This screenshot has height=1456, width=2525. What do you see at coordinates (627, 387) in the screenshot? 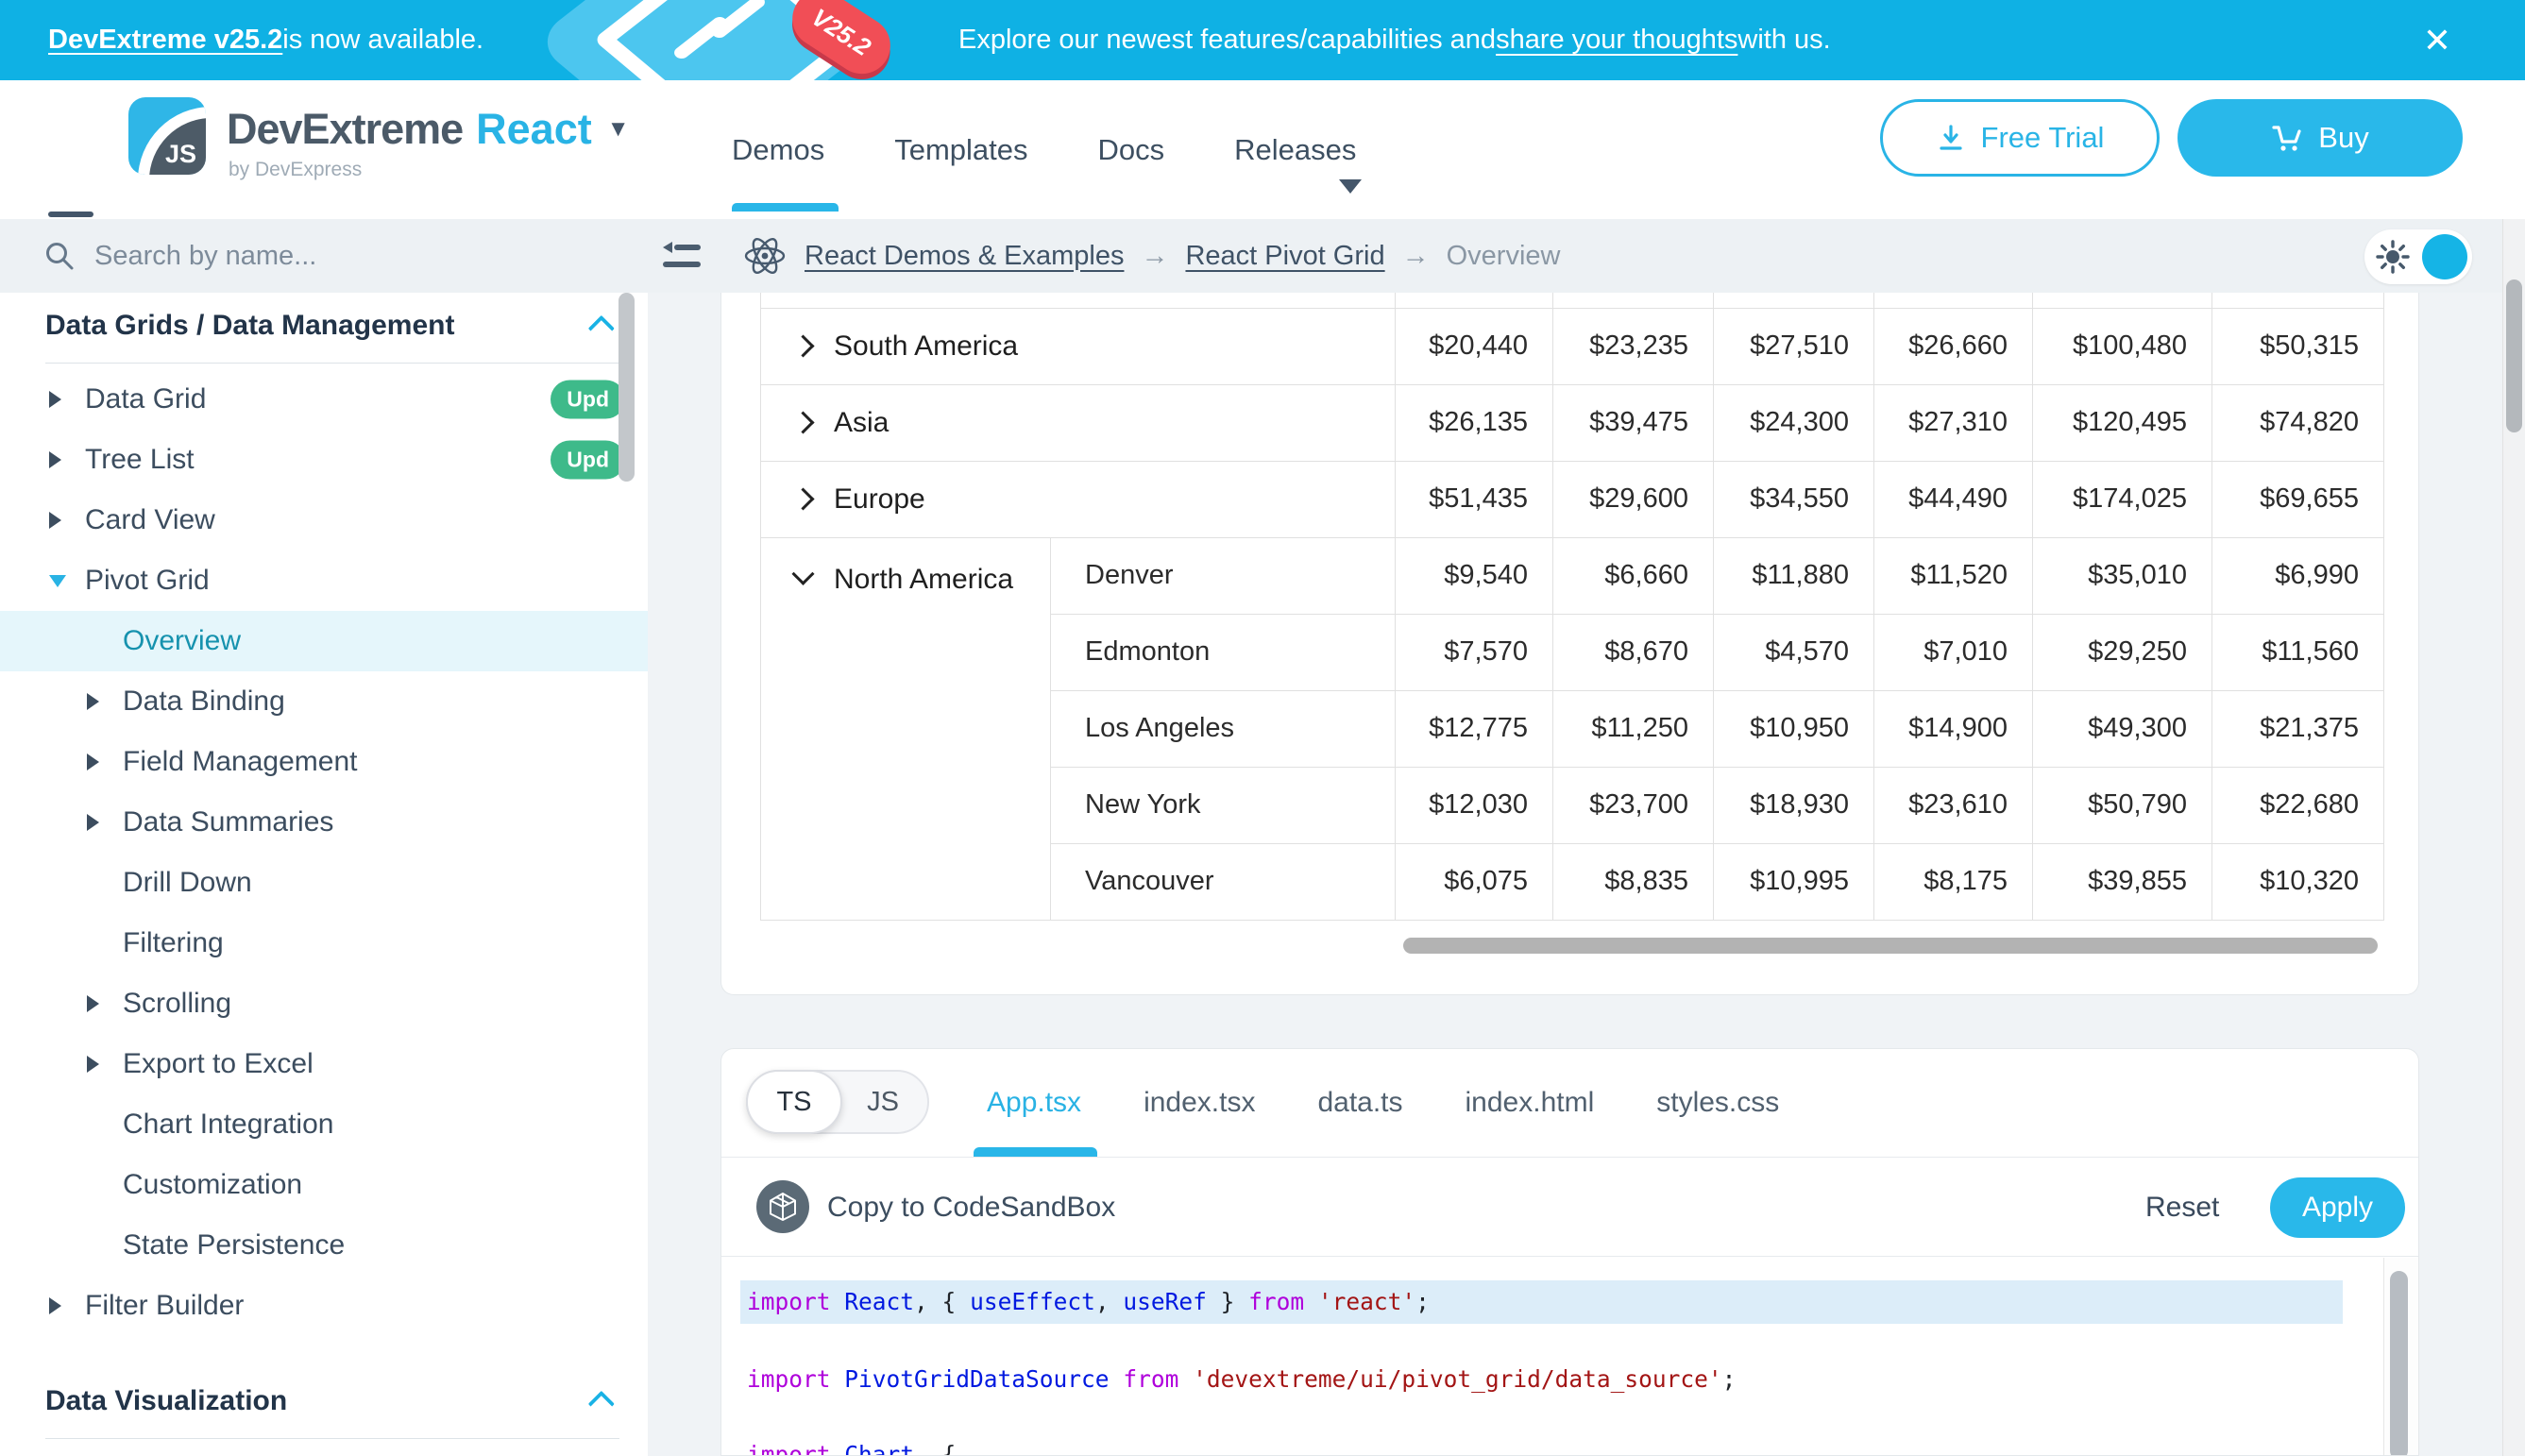
I see `sidebar-scrollbar` at bounding box center [627, 387].